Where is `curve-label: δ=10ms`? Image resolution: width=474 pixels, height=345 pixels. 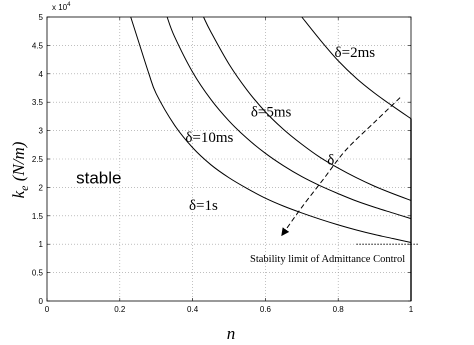 curve-label: δ=10ms is located at coordinates (209, 138).